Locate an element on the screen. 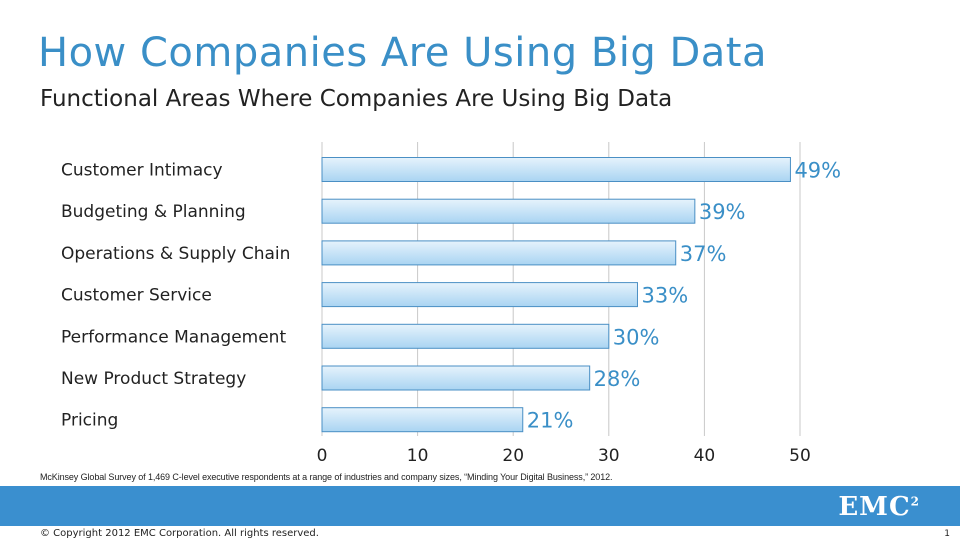 The width and height of the screenshot is (960, 540). category-label-0: Customer Intimacy is located at coordinates (142, 171).